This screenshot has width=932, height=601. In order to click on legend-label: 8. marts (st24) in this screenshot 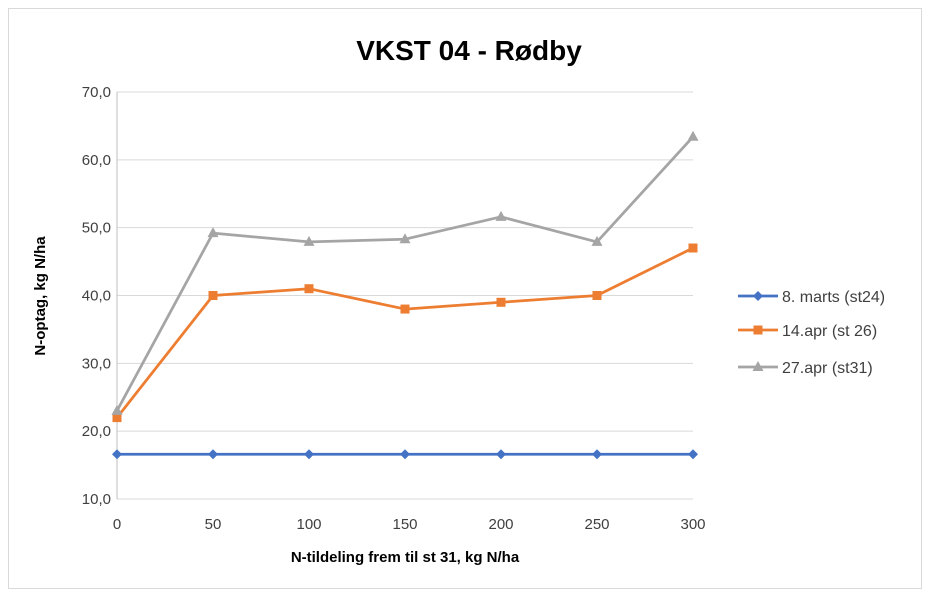, I will do `click(833, 297)`.